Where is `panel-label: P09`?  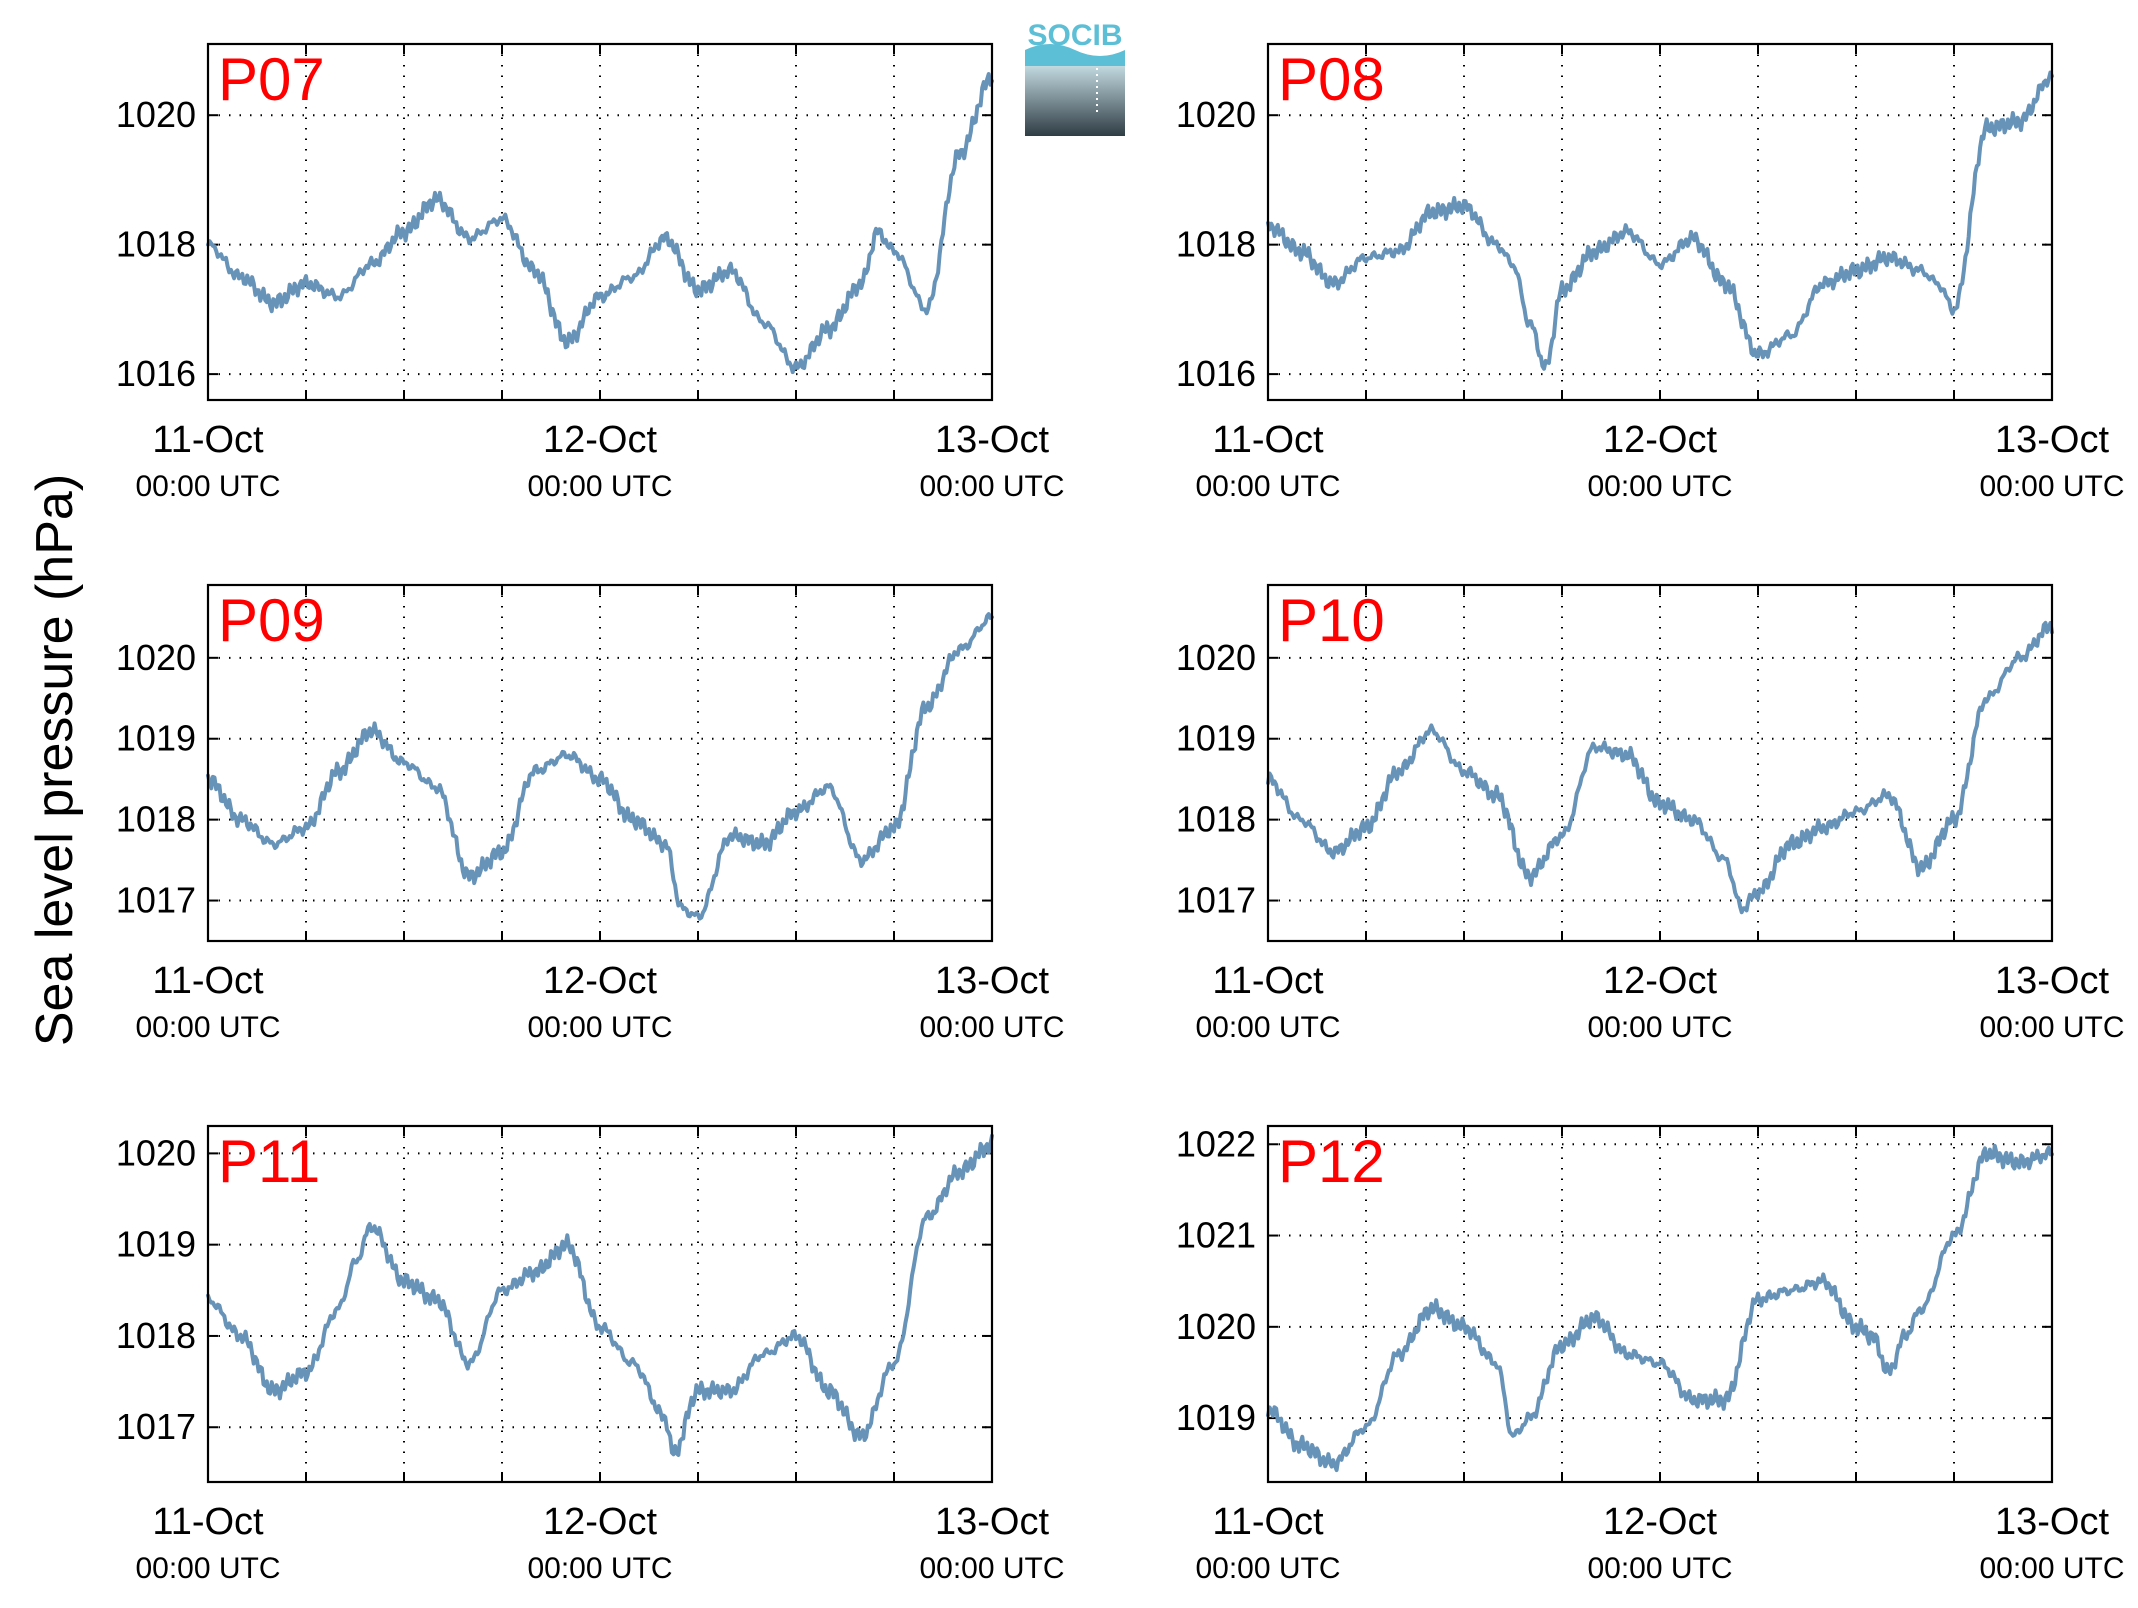
panel-label: P09 is located at coordinates (271, 620).